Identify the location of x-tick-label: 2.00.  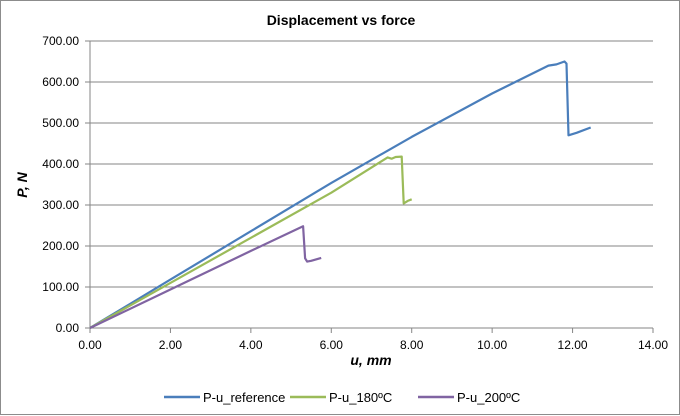
(171, 345).